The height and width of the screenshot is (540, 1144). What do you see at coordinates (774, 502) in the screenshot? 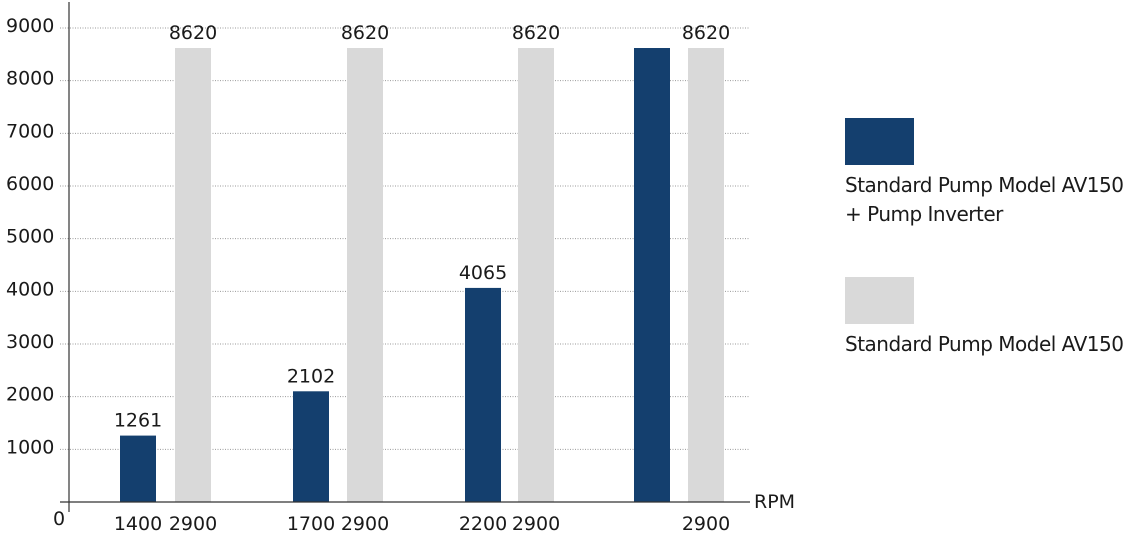
I see `x-axis-label: RPM` at bounding box center [774, 502].